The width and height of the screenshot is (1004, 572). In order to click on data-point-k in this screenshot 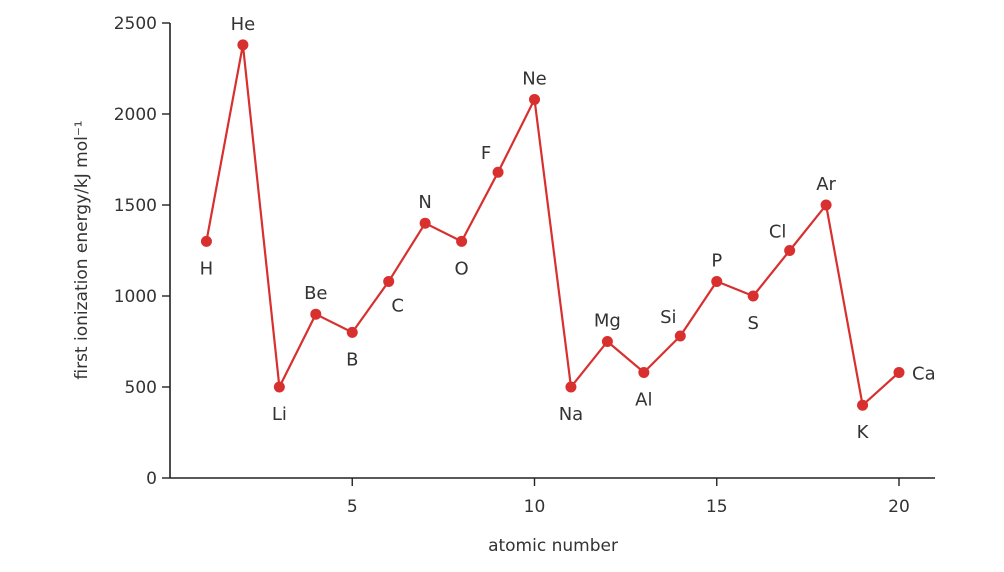, I will do `click(863, 405)`.